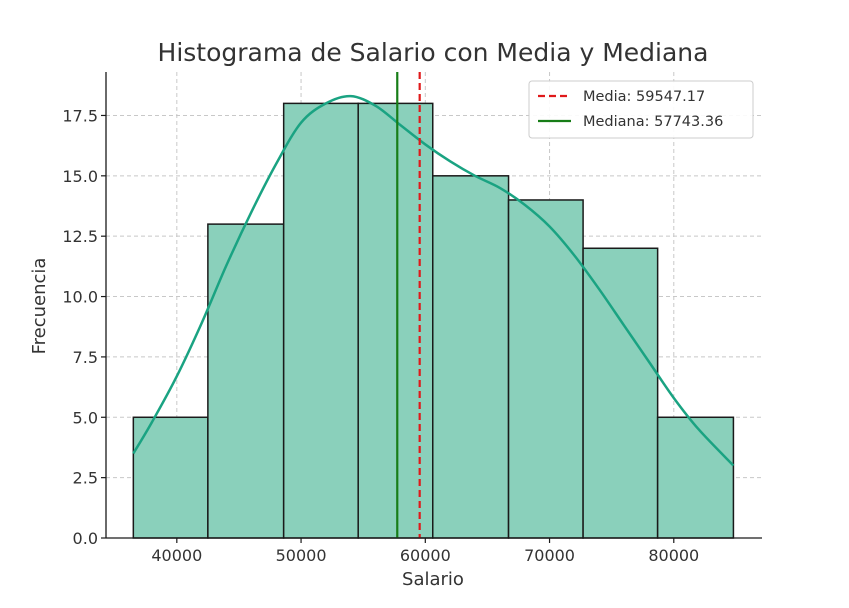 This screenshot has height=608, width=849. I want to click on y-tick-label: 15.0, so click(80, 176).